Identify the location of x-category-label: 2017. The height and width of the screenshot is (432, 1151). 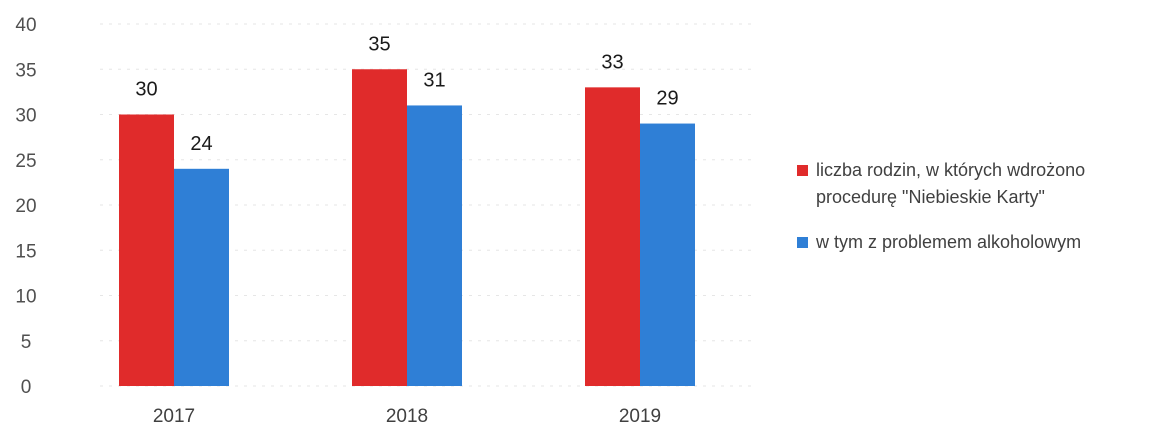
(174, 416).